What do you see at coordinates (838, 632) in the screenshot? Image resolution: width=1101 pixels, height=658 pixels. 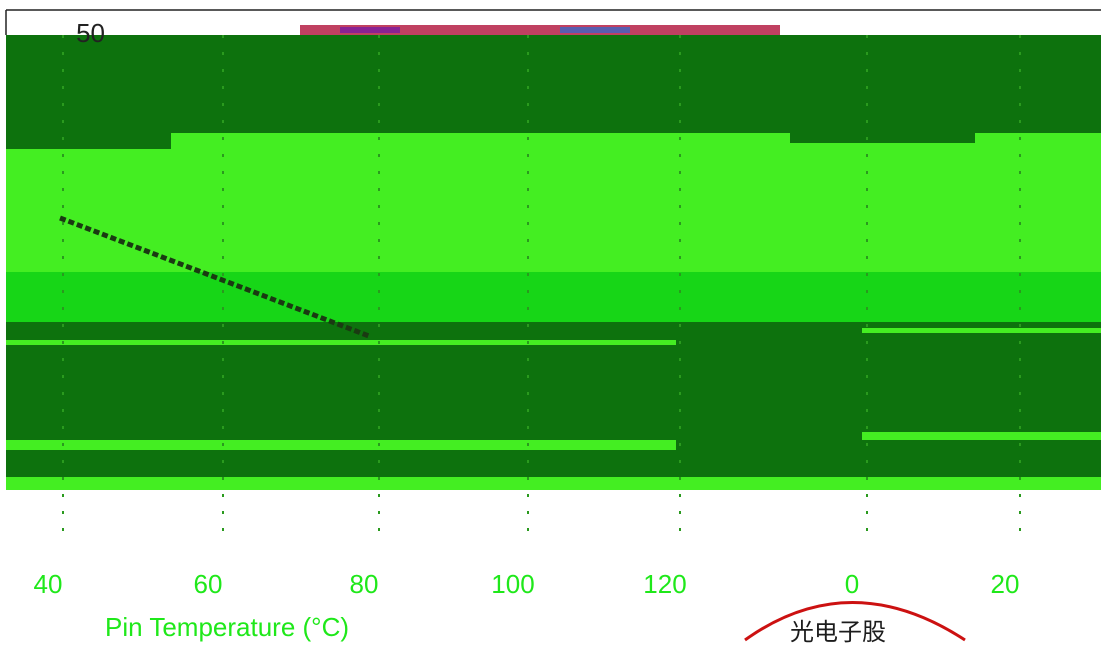 I see `seal-text: 光电子股` at bounding box center [838, 632].